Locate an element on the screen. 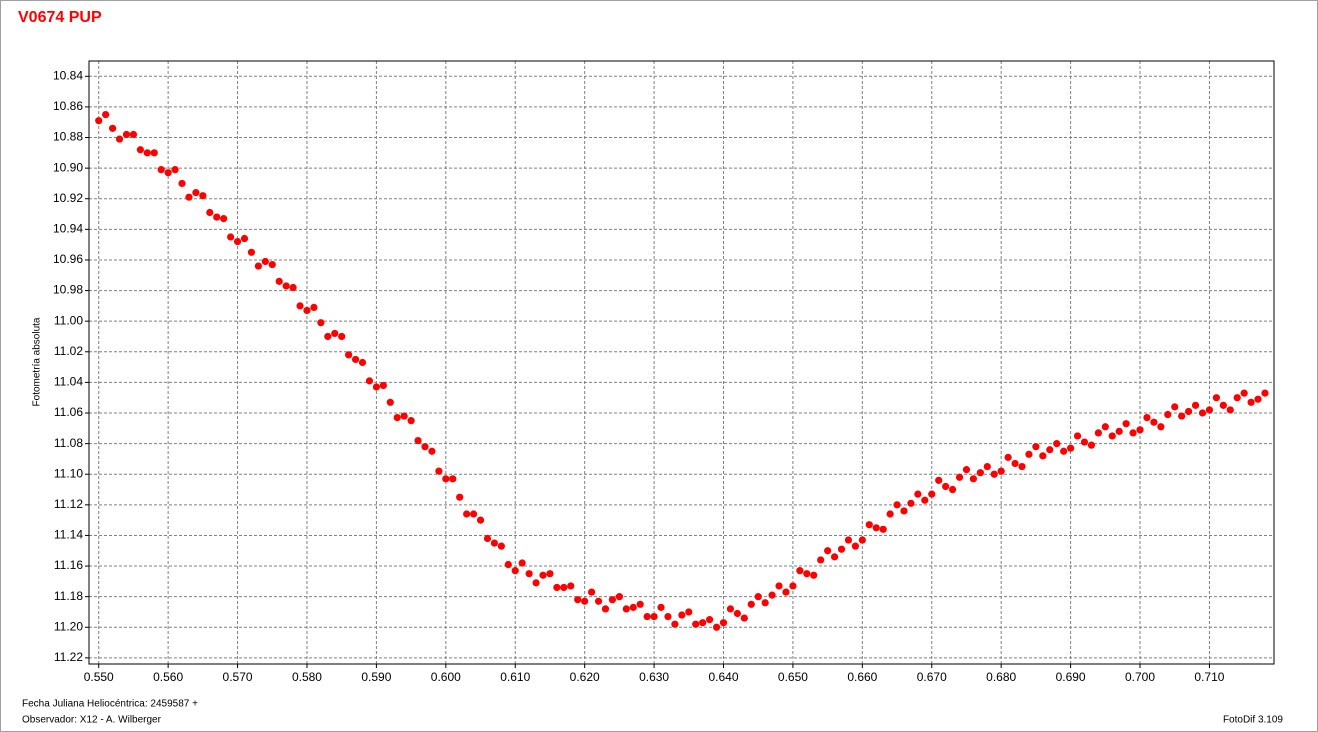 The width and height of the screenshot is (1318, 732). y-tick-label: 10.90 is located at coordinates (68, 167).